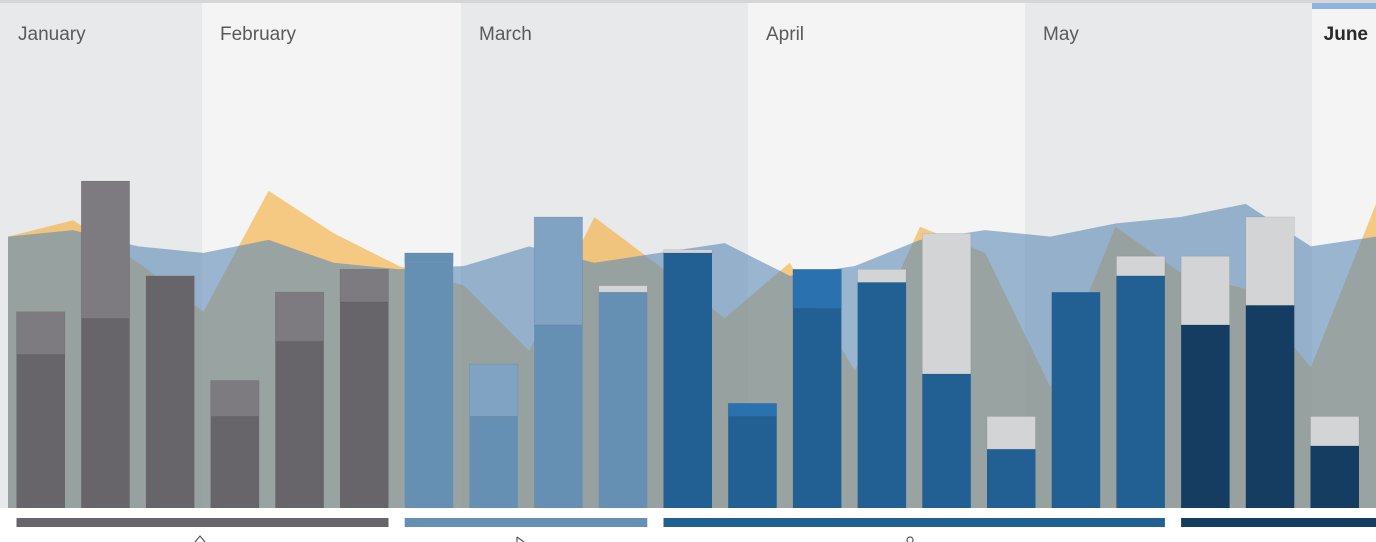 This screenshot has width=1376, height=542. What do you see at coordinates (52, 34) in the screenshot?
I see `month-label-january: January` at bounding box center [52, 34].